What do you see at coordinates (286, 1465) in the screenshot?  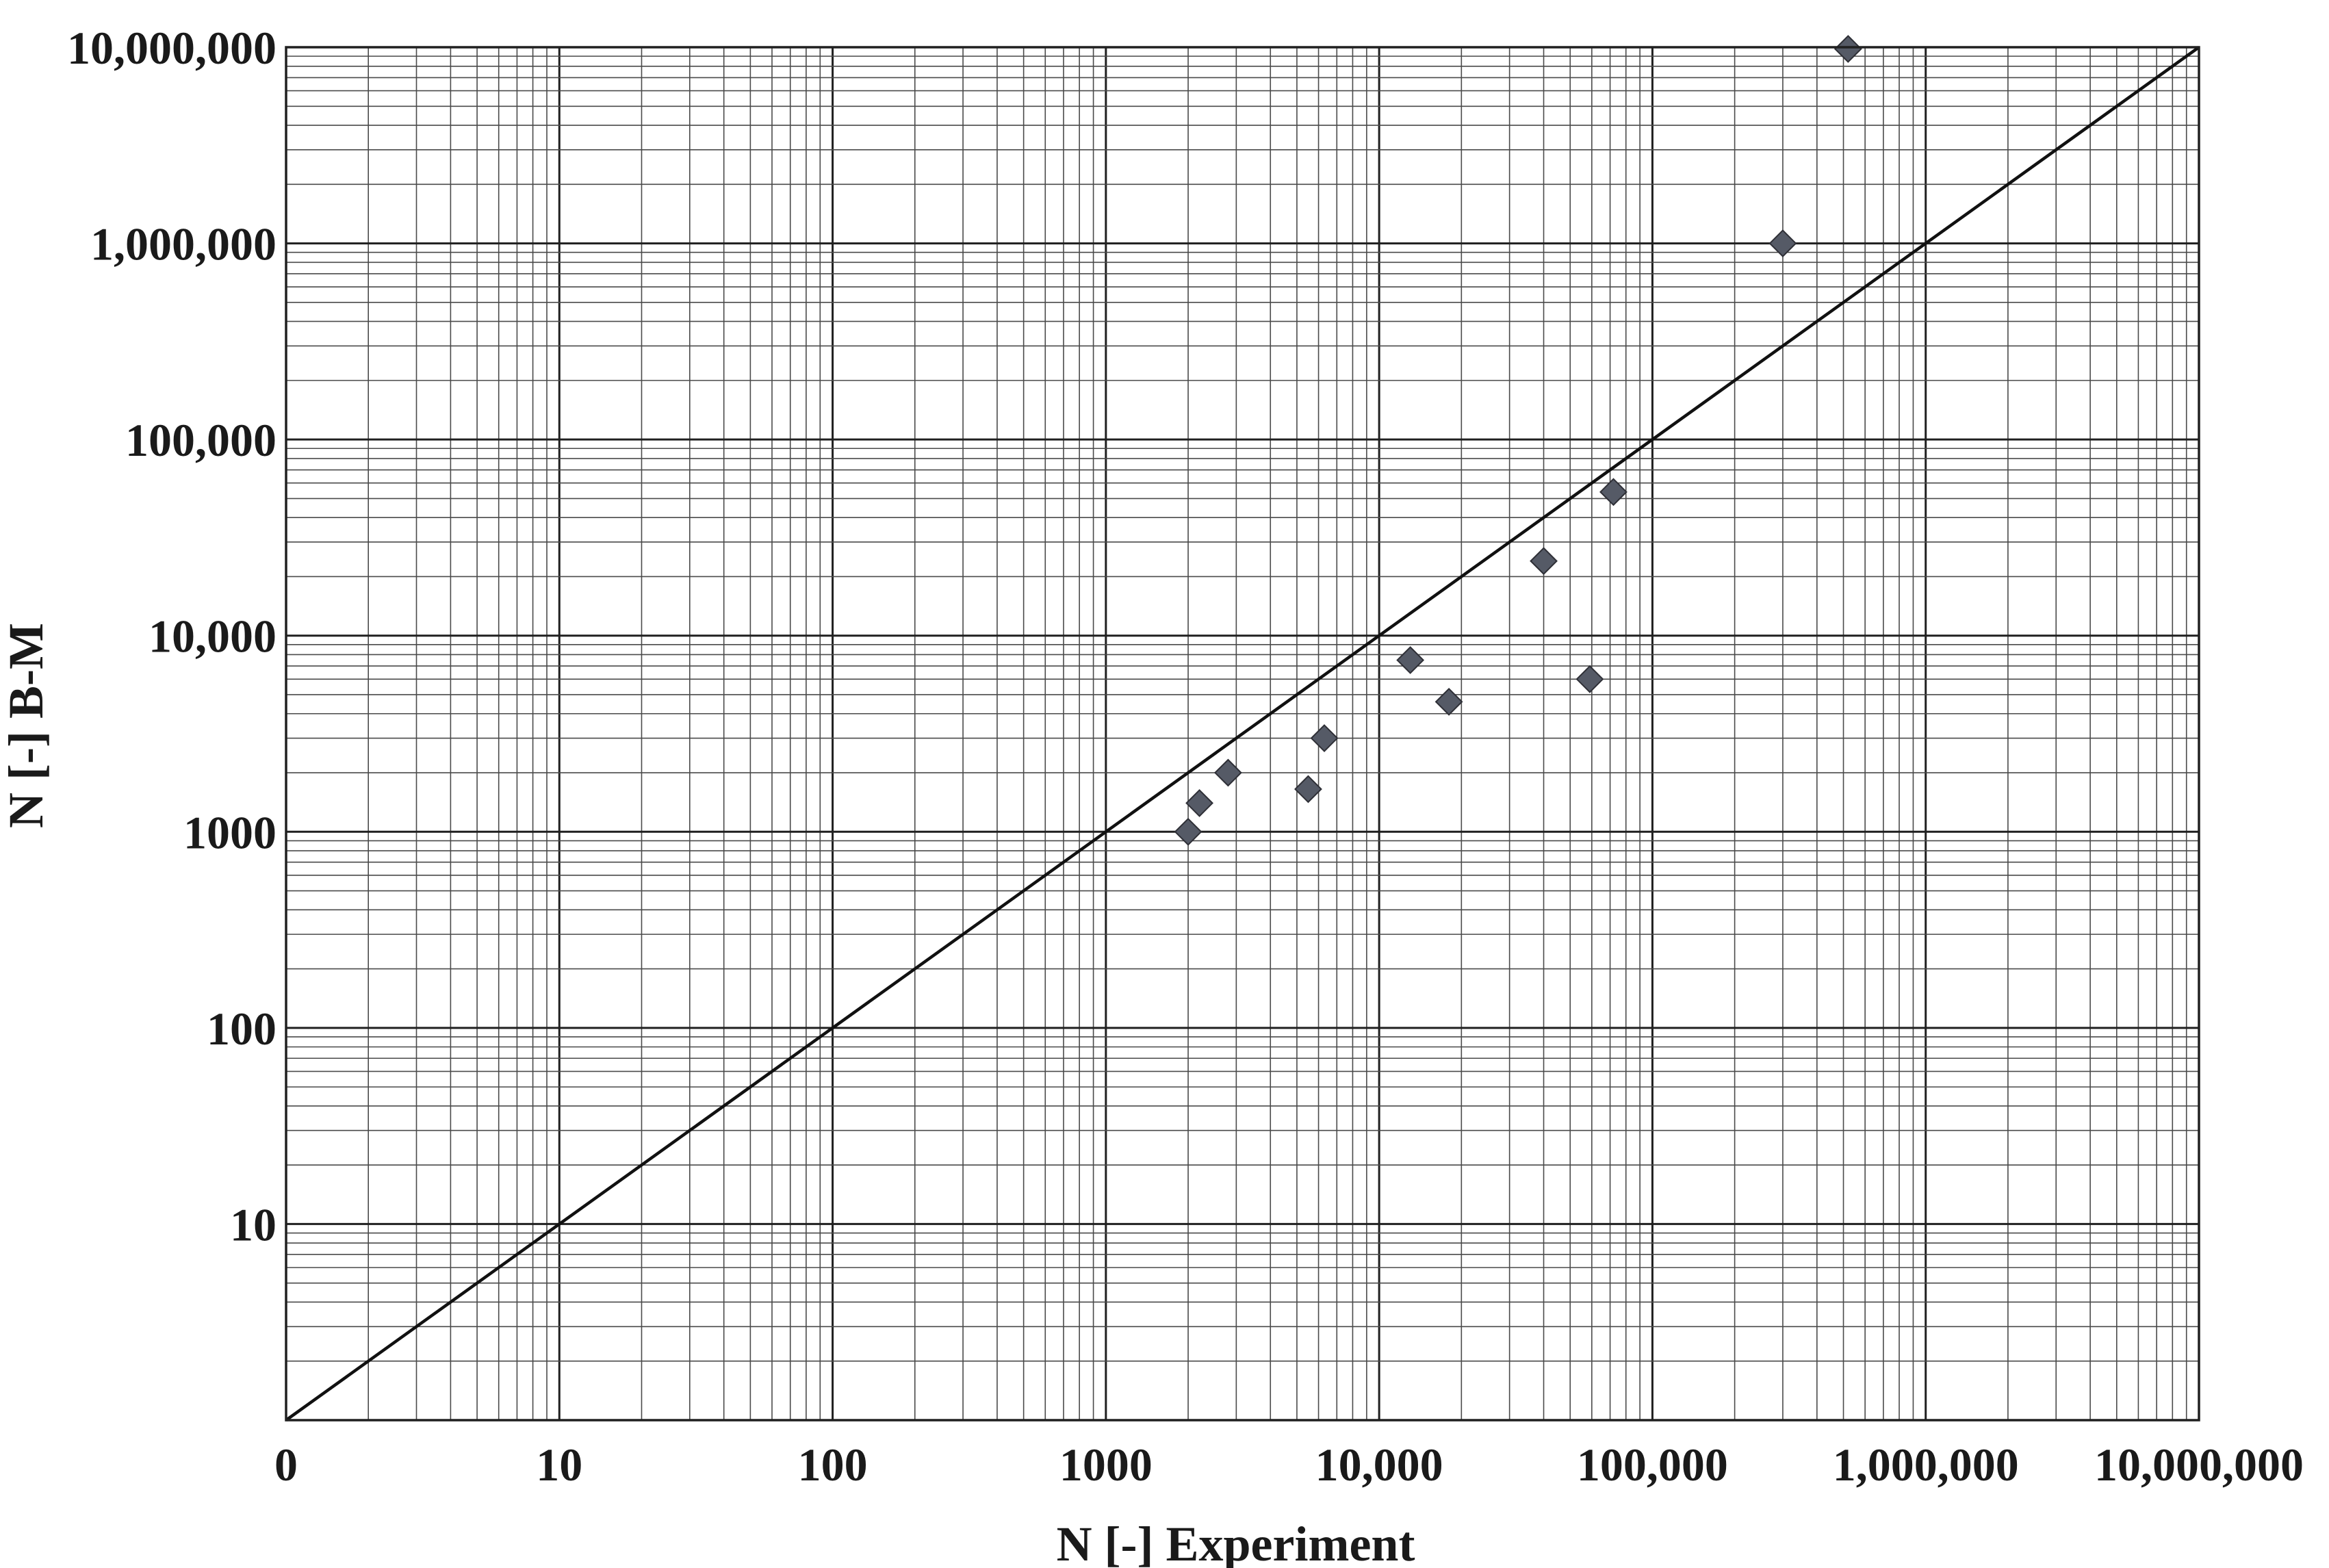 I see `x-tick-label: 0` at bounding box center [286, 1465].